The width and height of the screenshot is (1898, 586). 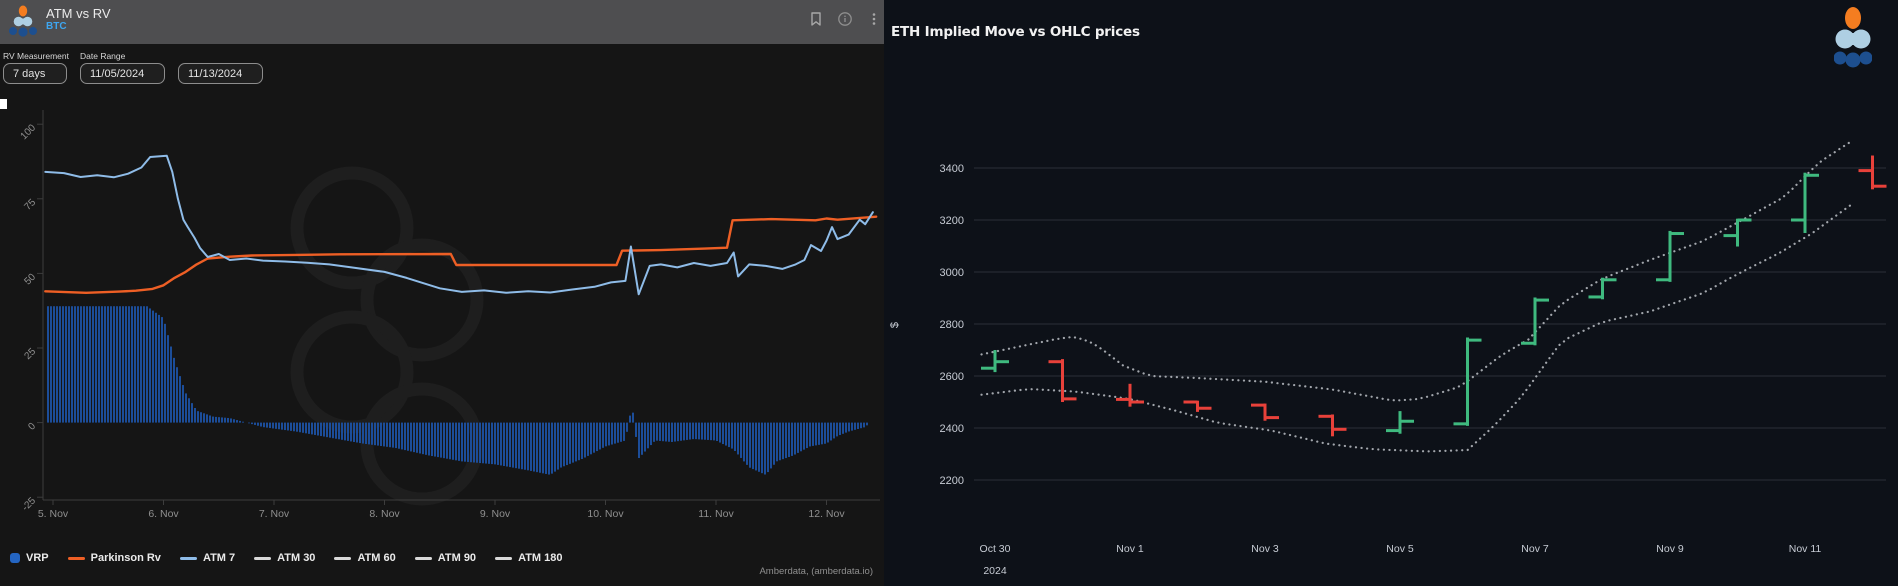 I want to click on info-icon, so click(x=845, y=19).